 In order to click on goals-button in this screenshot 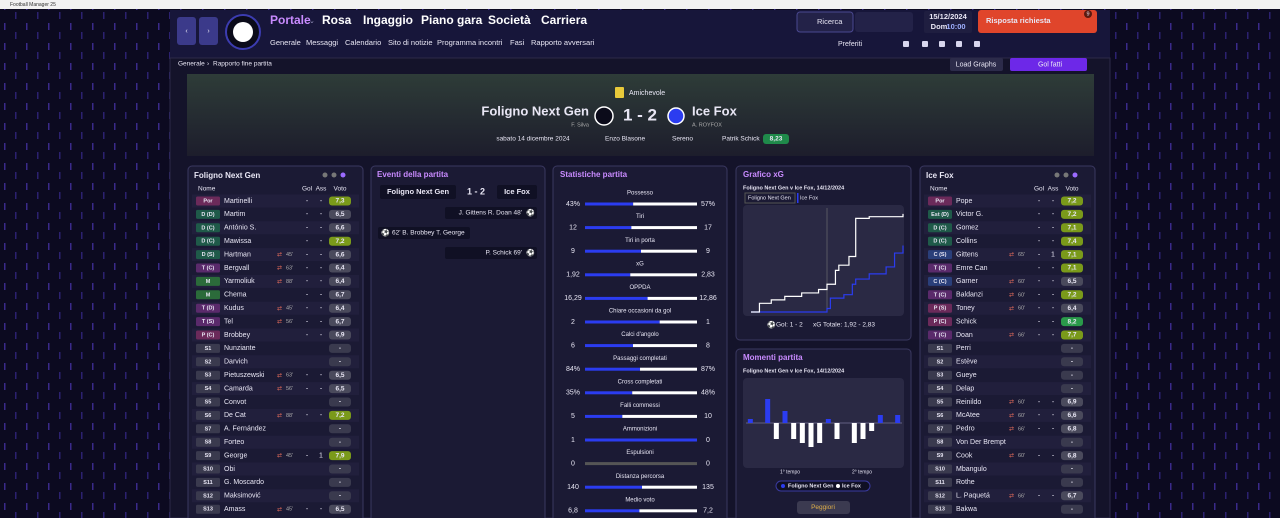, I will do `click(1048, 64)`.